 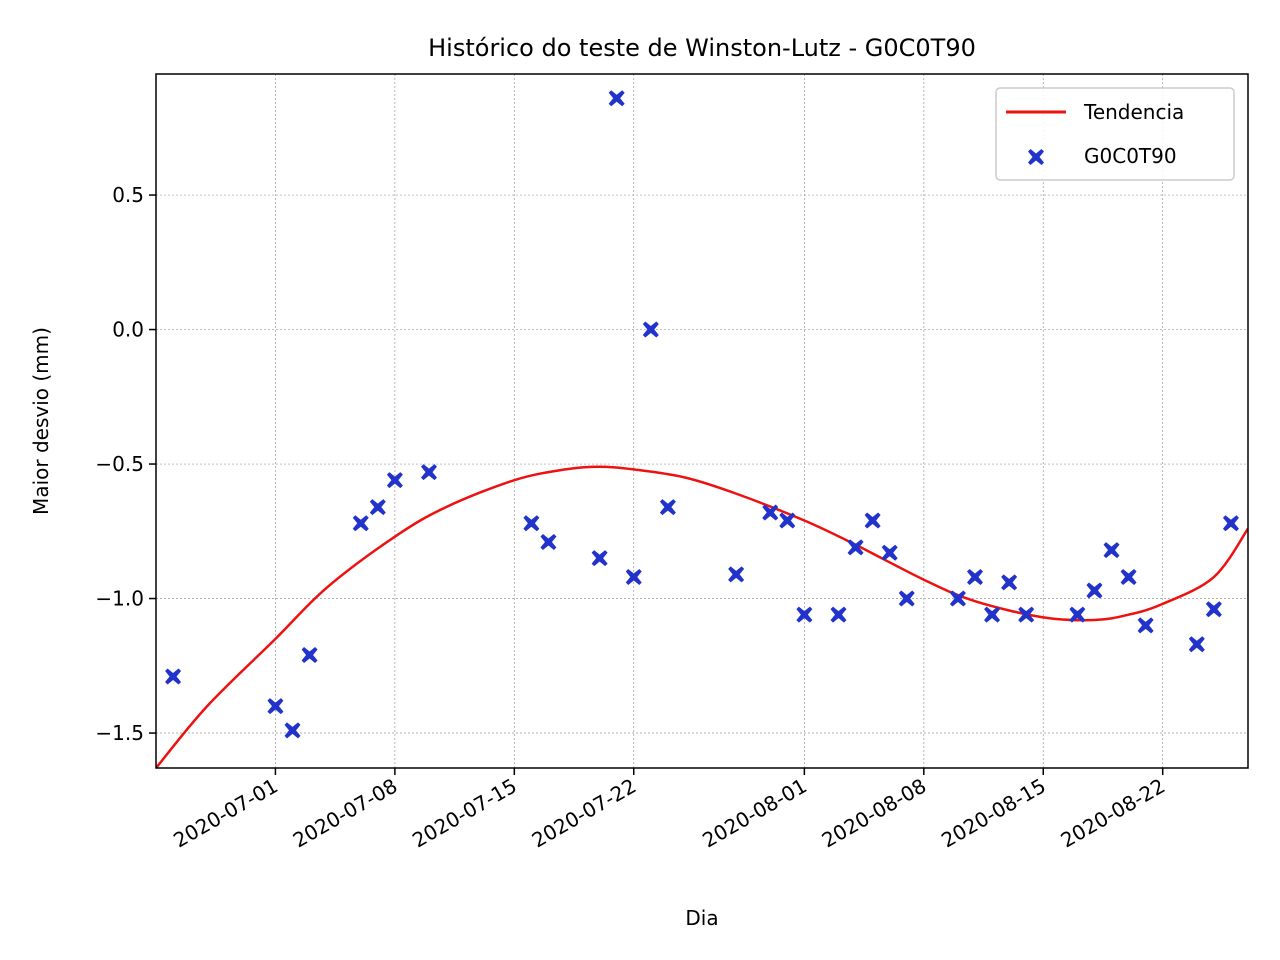 I want to click on y-tick-label: 0.5, so click(x=128, y=195).